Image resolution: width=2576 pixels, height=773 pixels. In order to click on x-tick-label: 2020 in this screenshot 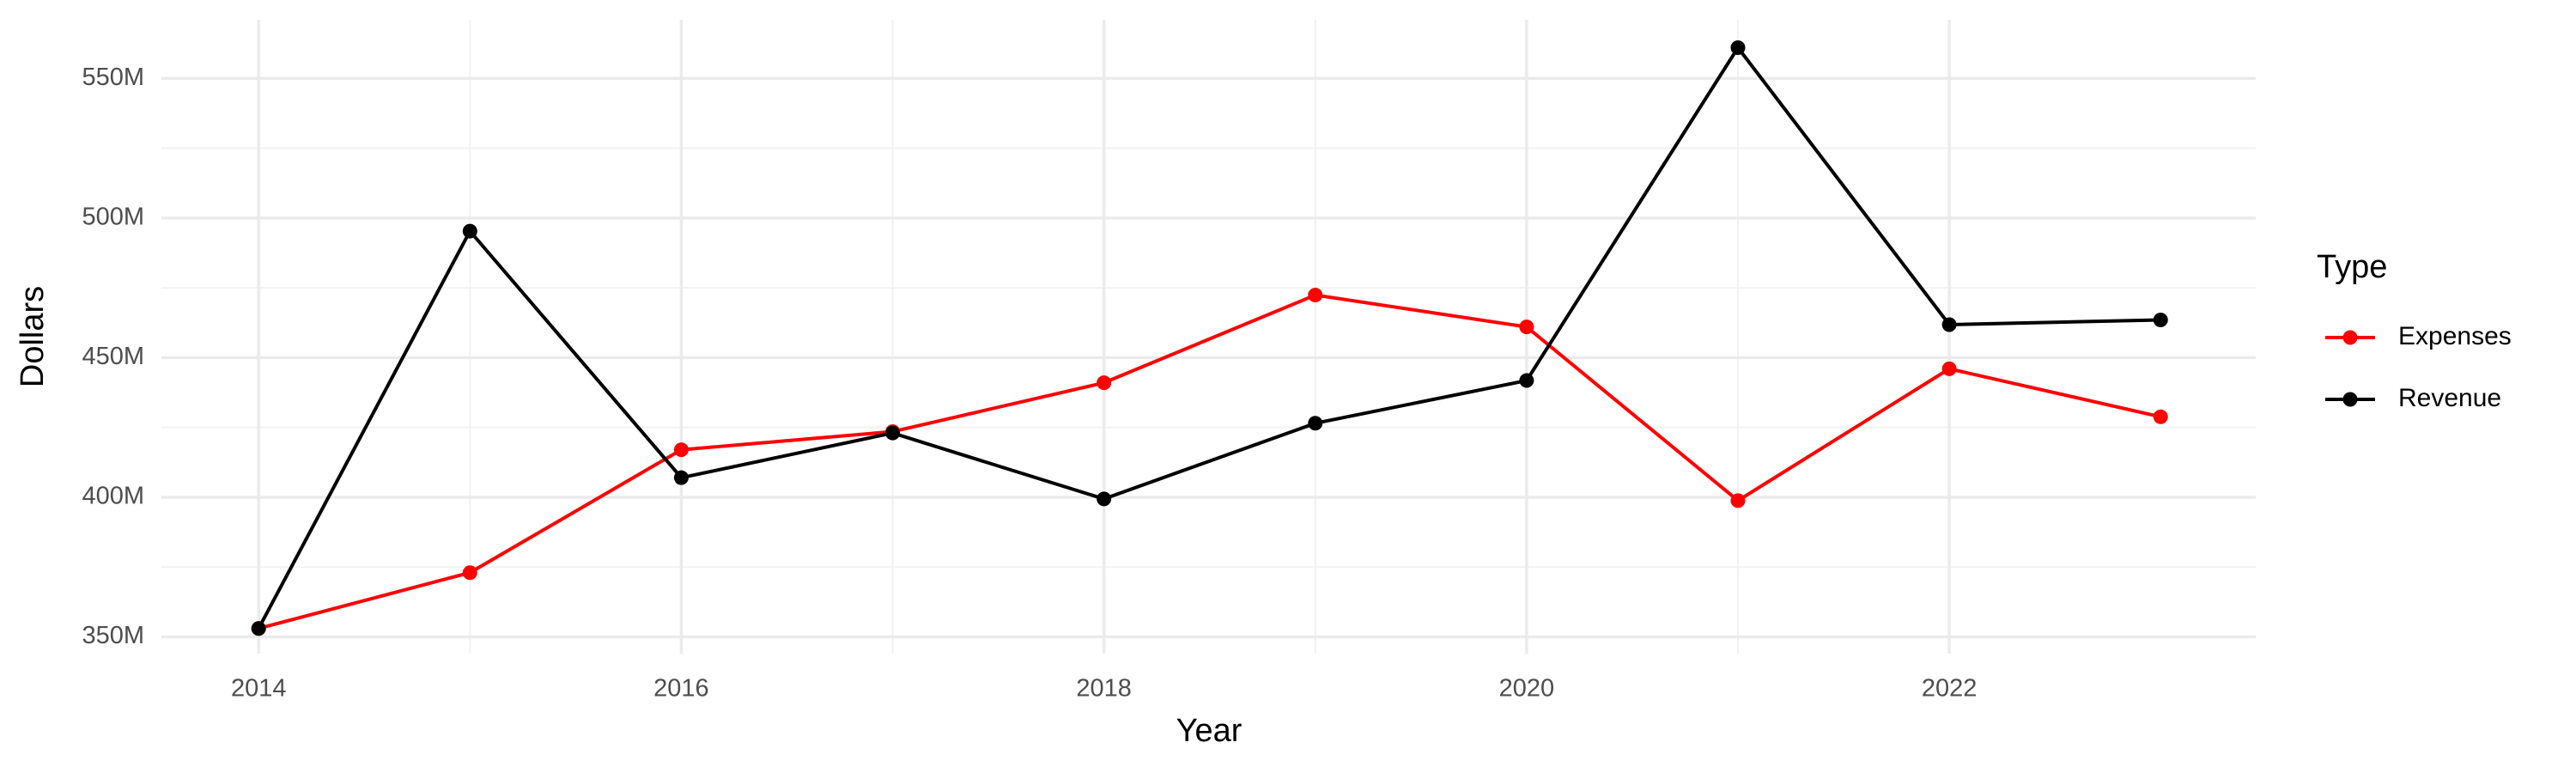, I will do `click(1527, 689)`.